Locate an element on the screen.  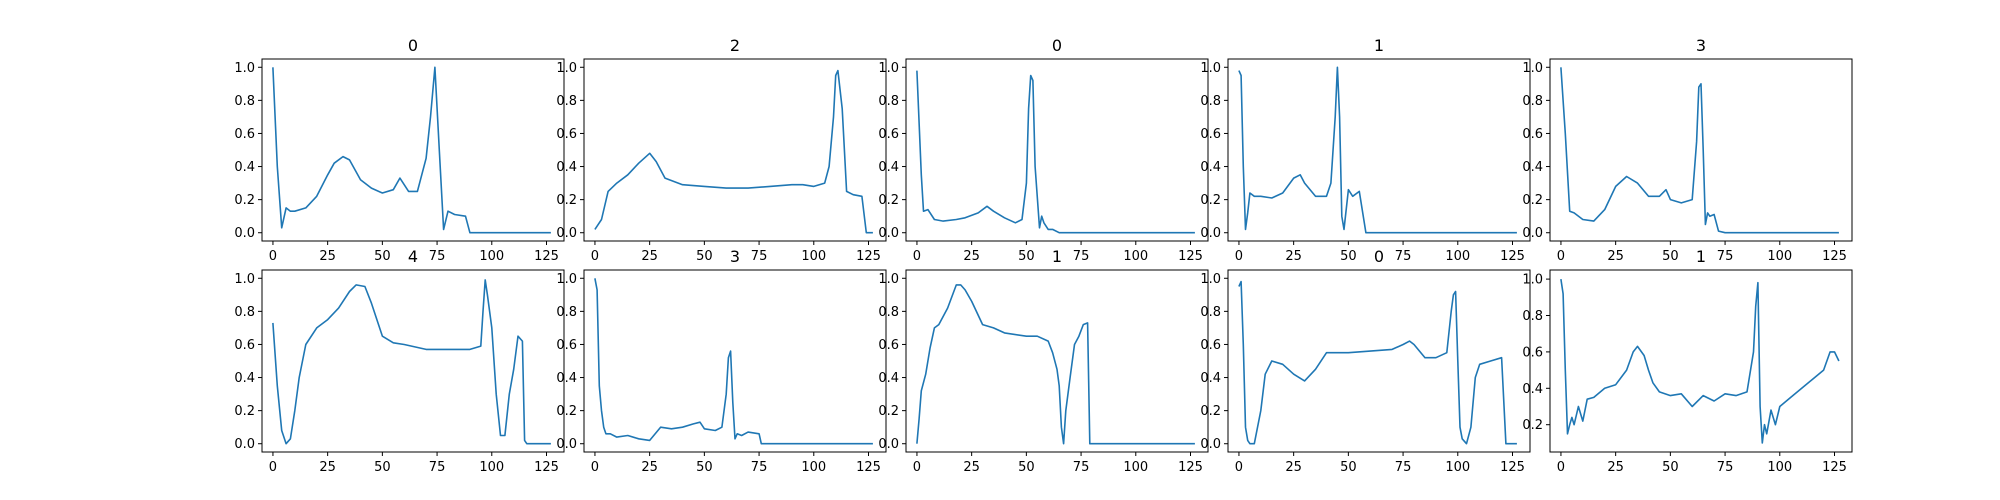
subplot-7: 1 0 25 50 75 100 125 0.0 0.2 0.4 0.6 0.8 1.0 is located at coordinates (1043, 361).